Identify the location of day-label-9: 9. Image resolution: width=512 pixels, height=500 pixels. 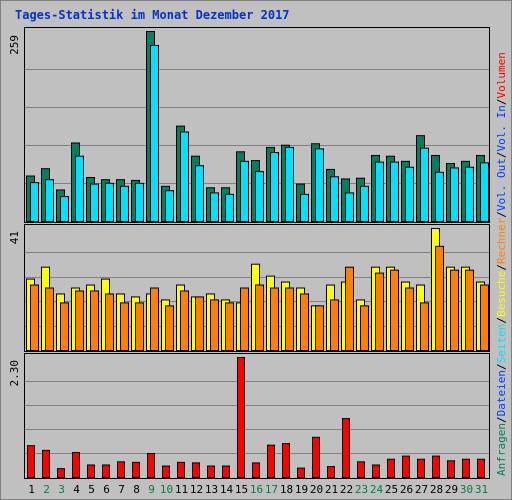
(151, 489).